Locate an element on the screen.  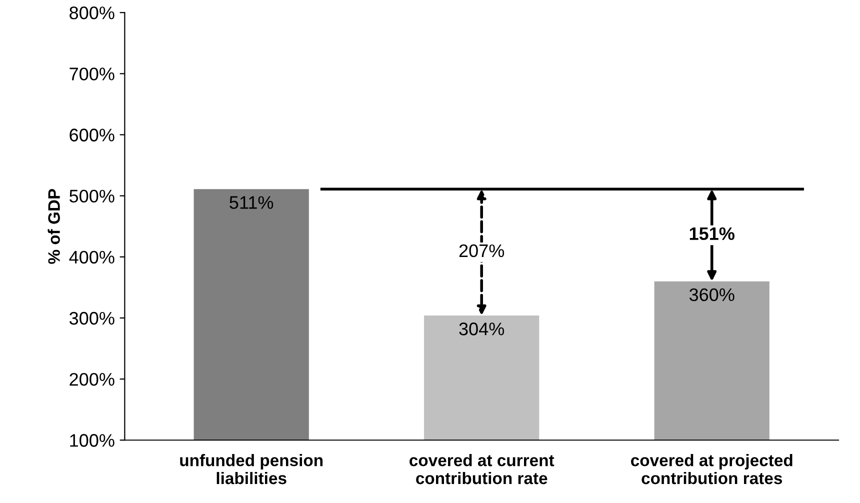
data-label: 360% is located at coordinates (711, 295).